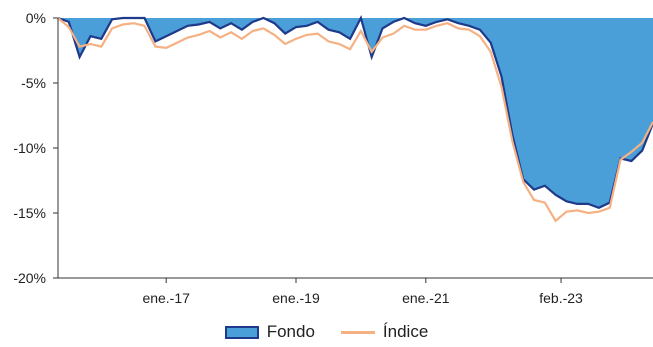 This screenshot has height=347, width=653. I want to click on x-tick-label: feb.-23, so click(561, 298).